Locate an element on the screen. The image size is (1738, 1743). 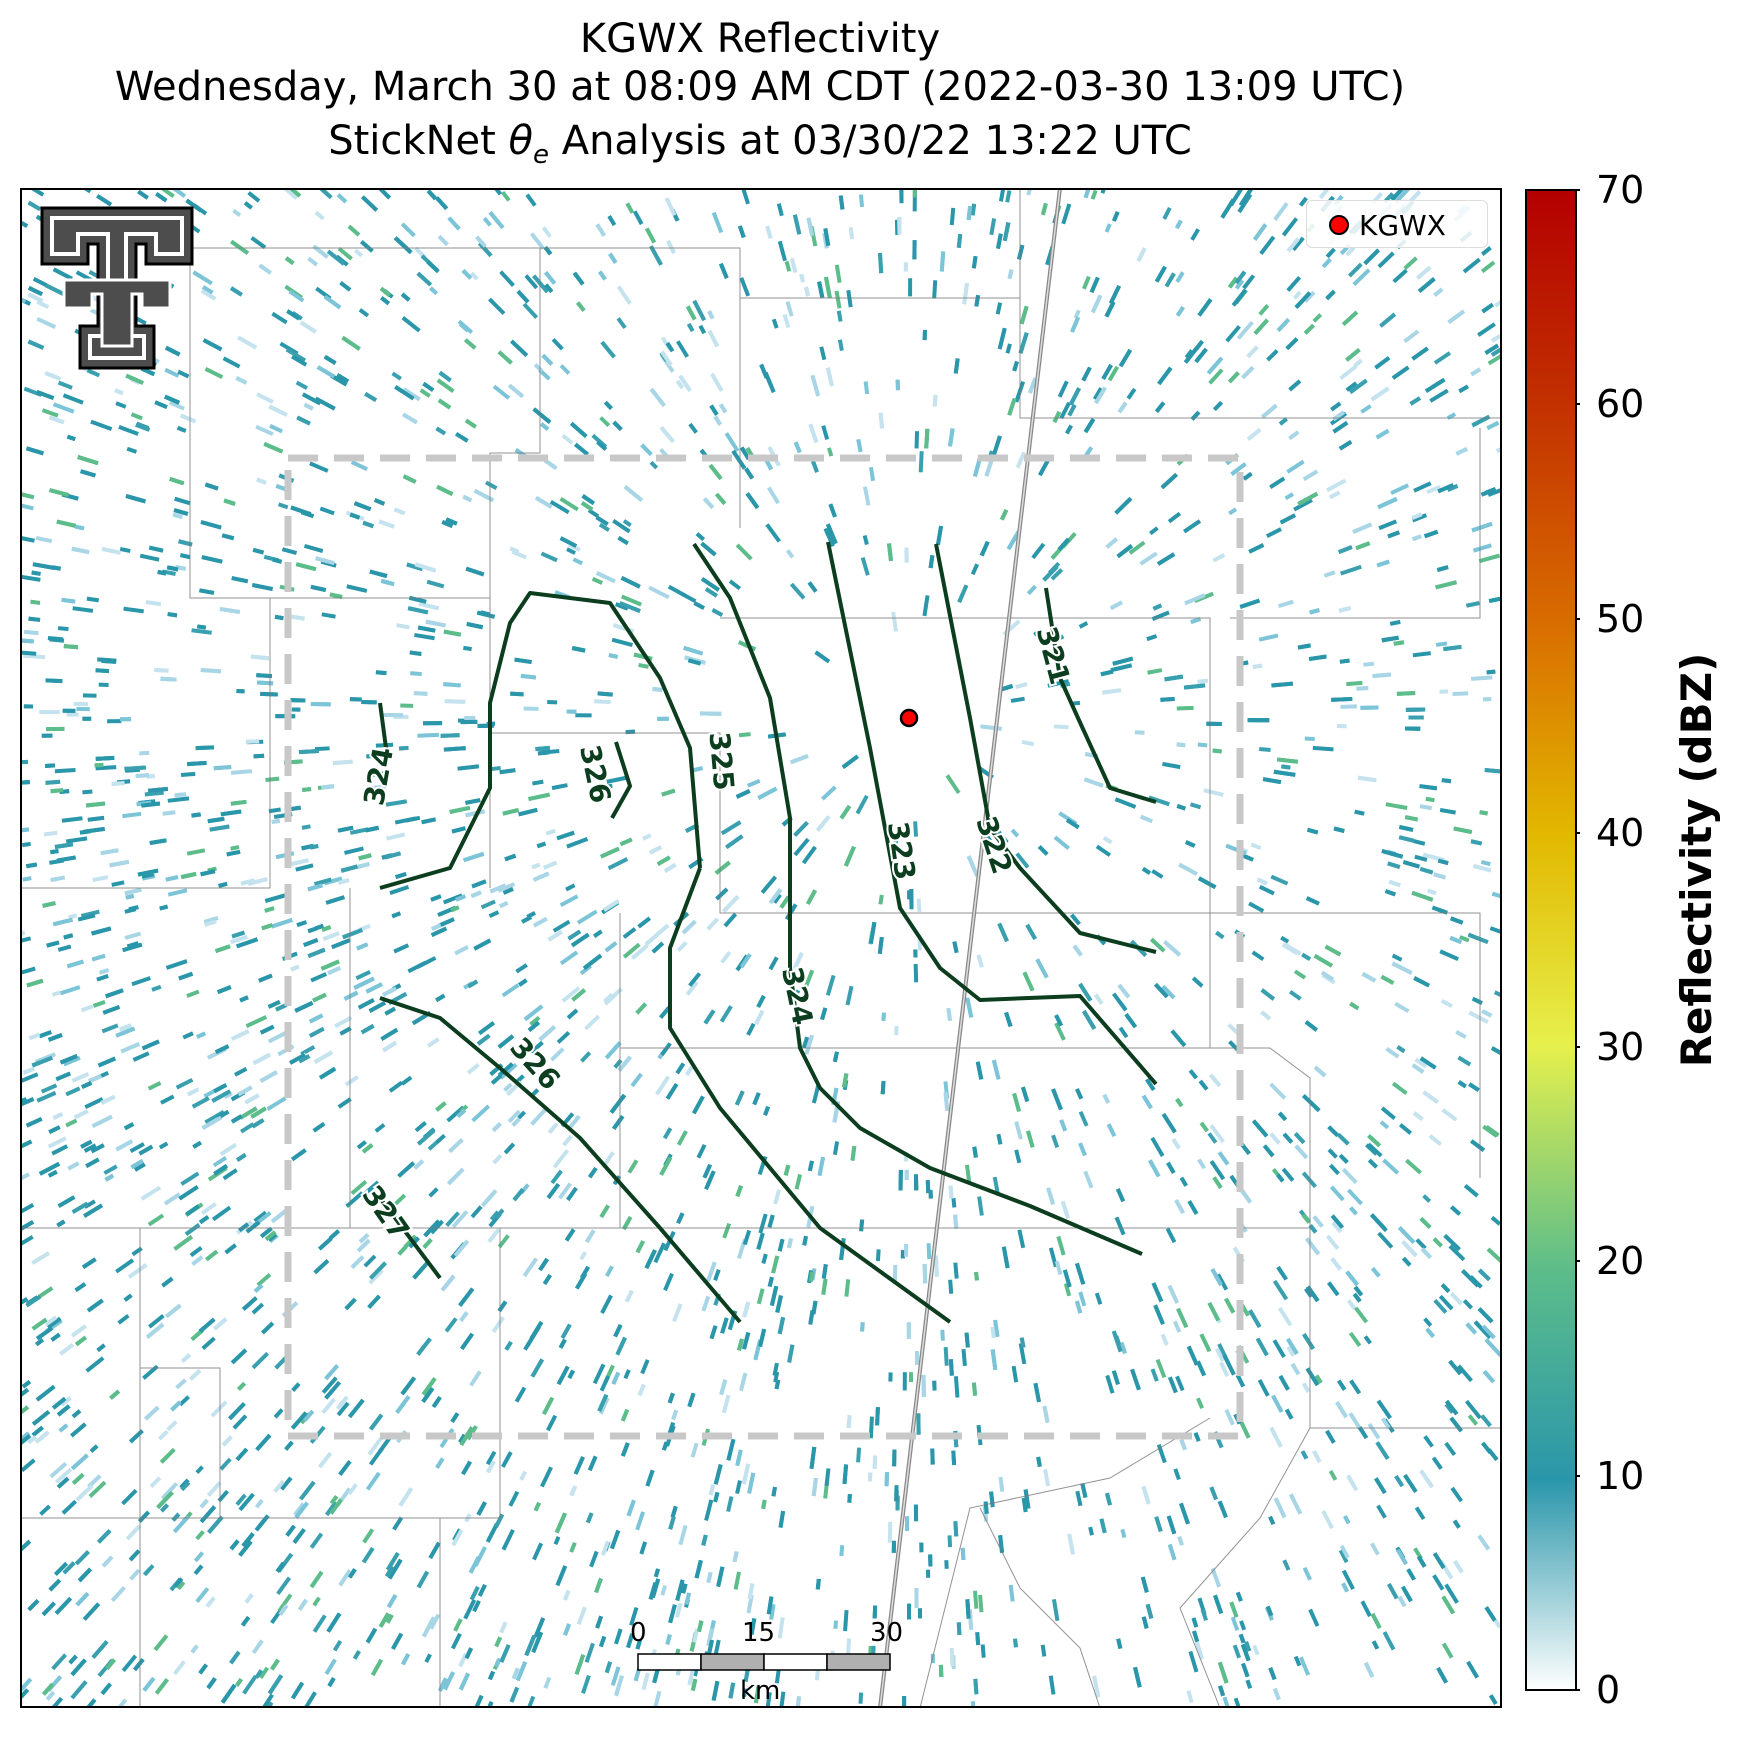
colorbar-tick-20: 20 is located at coordinates (1620, 1261).